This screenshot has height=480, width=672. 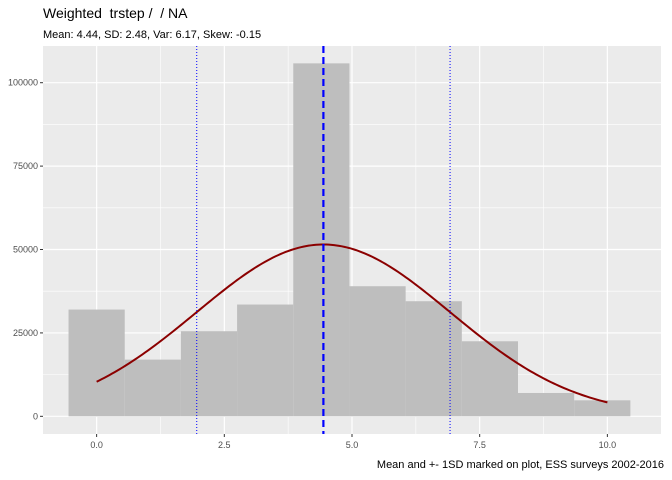 What do you see at coordinates (224, 445) in the screenshot?
I see `x-tick-label: 2.5` at bounding box center [224, 445].